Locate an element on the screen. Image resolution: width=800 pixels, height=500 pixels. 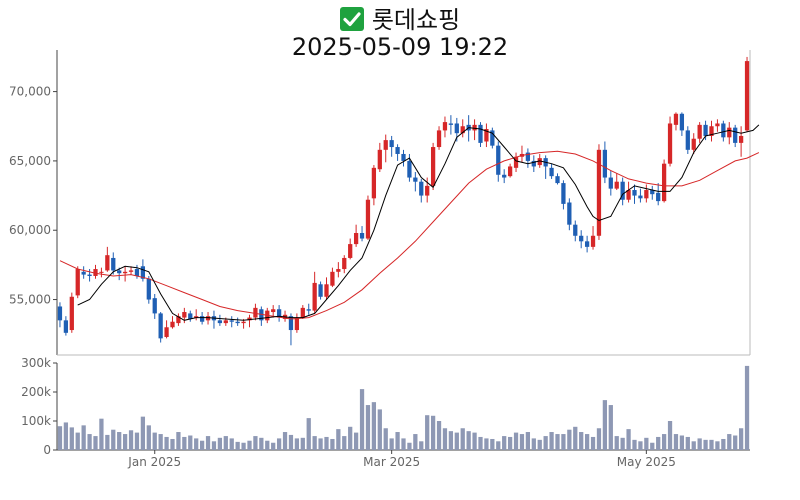
price-tick-label: 55,000 is located at coordinates (30, 300).